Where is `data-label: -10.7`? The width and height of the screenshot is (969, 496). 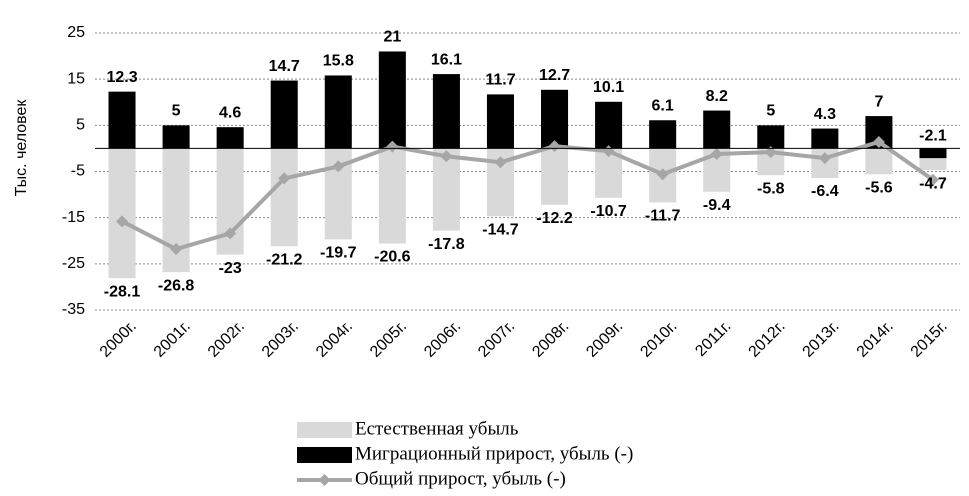
data-label: -10.7 is located at coordinates (608, 211).